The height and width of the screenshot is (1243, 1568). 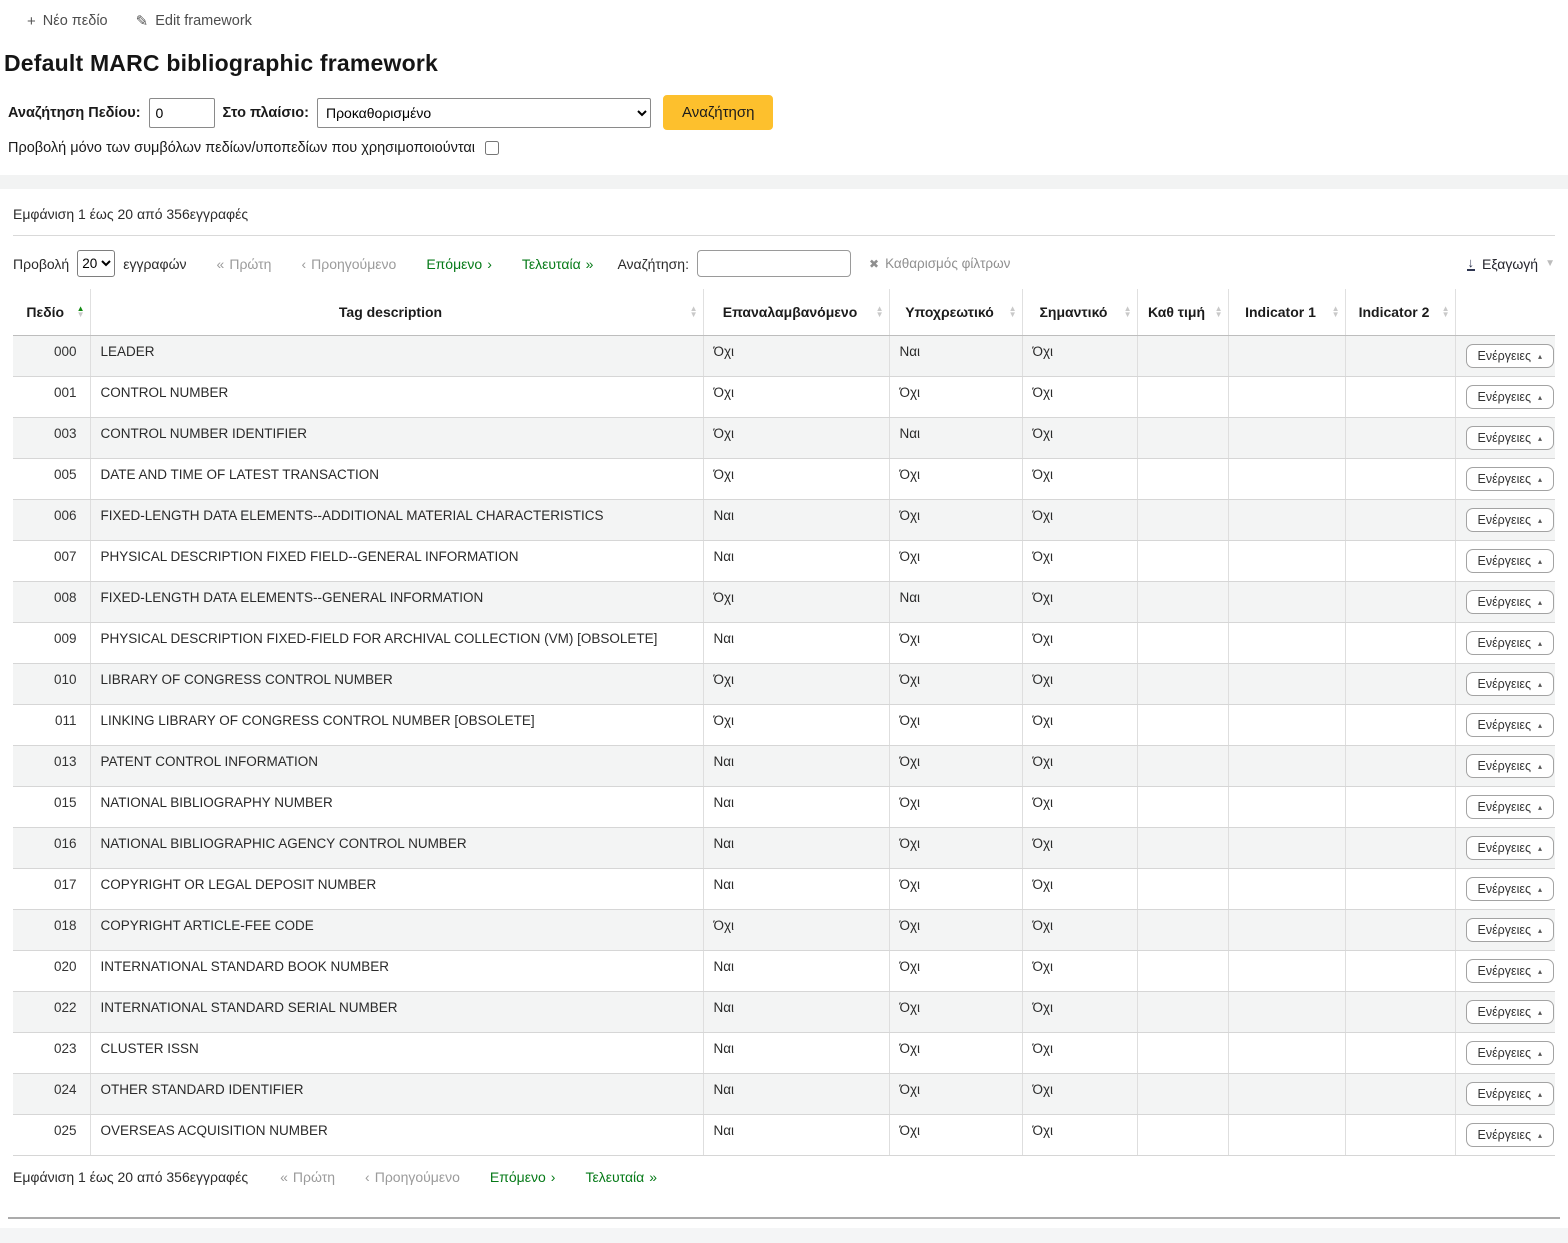 I want to click on column-header-repeatable: Επαναλαμβανόμενο ▲ ▼, so click(x=795, y=312).